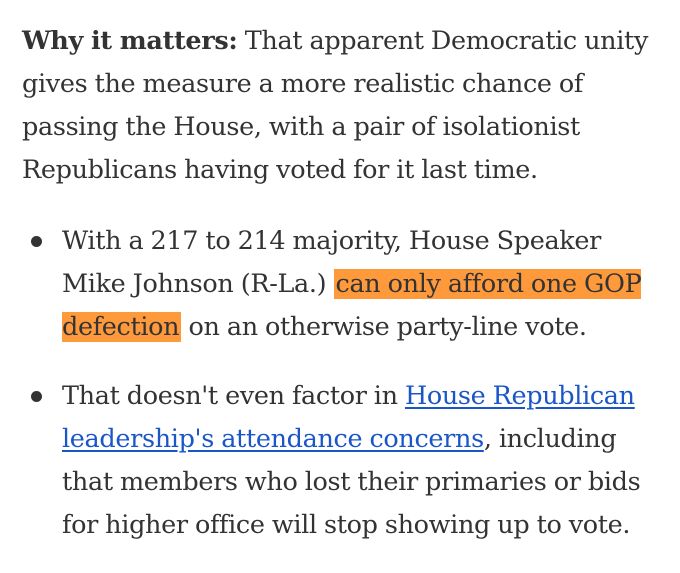 The width and height of the screenshot is (680, 573). I want to click on bullet-text-after: on an otherwise party-line vote., so click(384, 327).